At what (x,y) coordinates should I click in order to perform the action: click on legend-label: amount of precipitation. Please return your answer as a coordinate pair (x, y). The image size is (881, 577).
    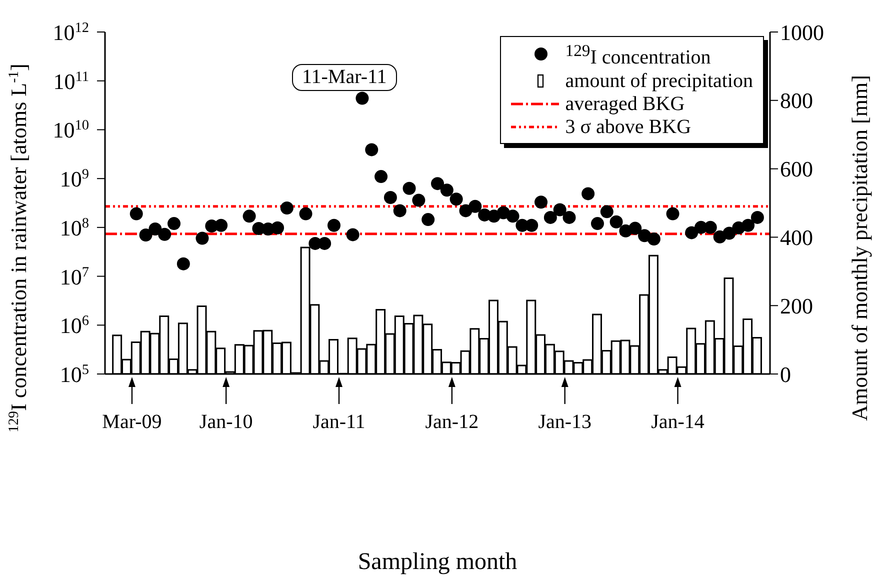
    Looking at the image, I should click on (659, 81).